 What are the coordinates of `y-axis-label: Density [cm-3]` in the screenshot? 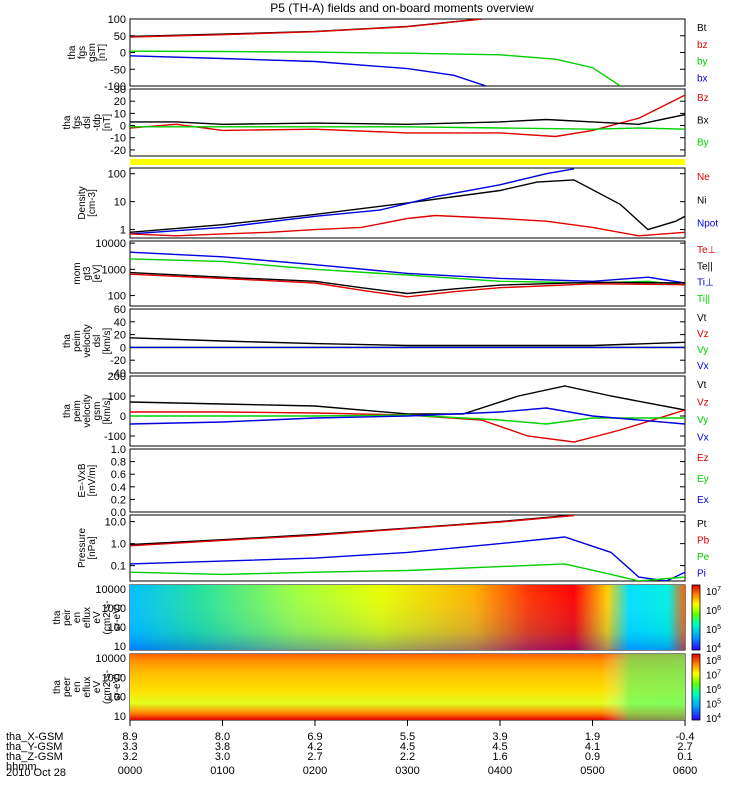 It's located at (87, 202).